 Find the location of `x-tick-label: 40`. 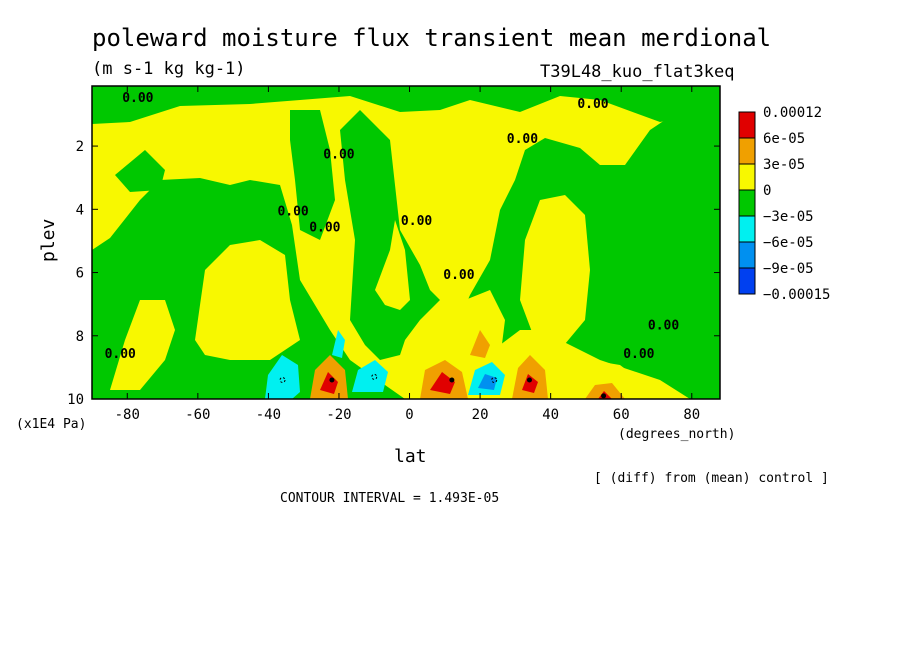

x-tick-label: 40 is located at coordinates (550, 415).